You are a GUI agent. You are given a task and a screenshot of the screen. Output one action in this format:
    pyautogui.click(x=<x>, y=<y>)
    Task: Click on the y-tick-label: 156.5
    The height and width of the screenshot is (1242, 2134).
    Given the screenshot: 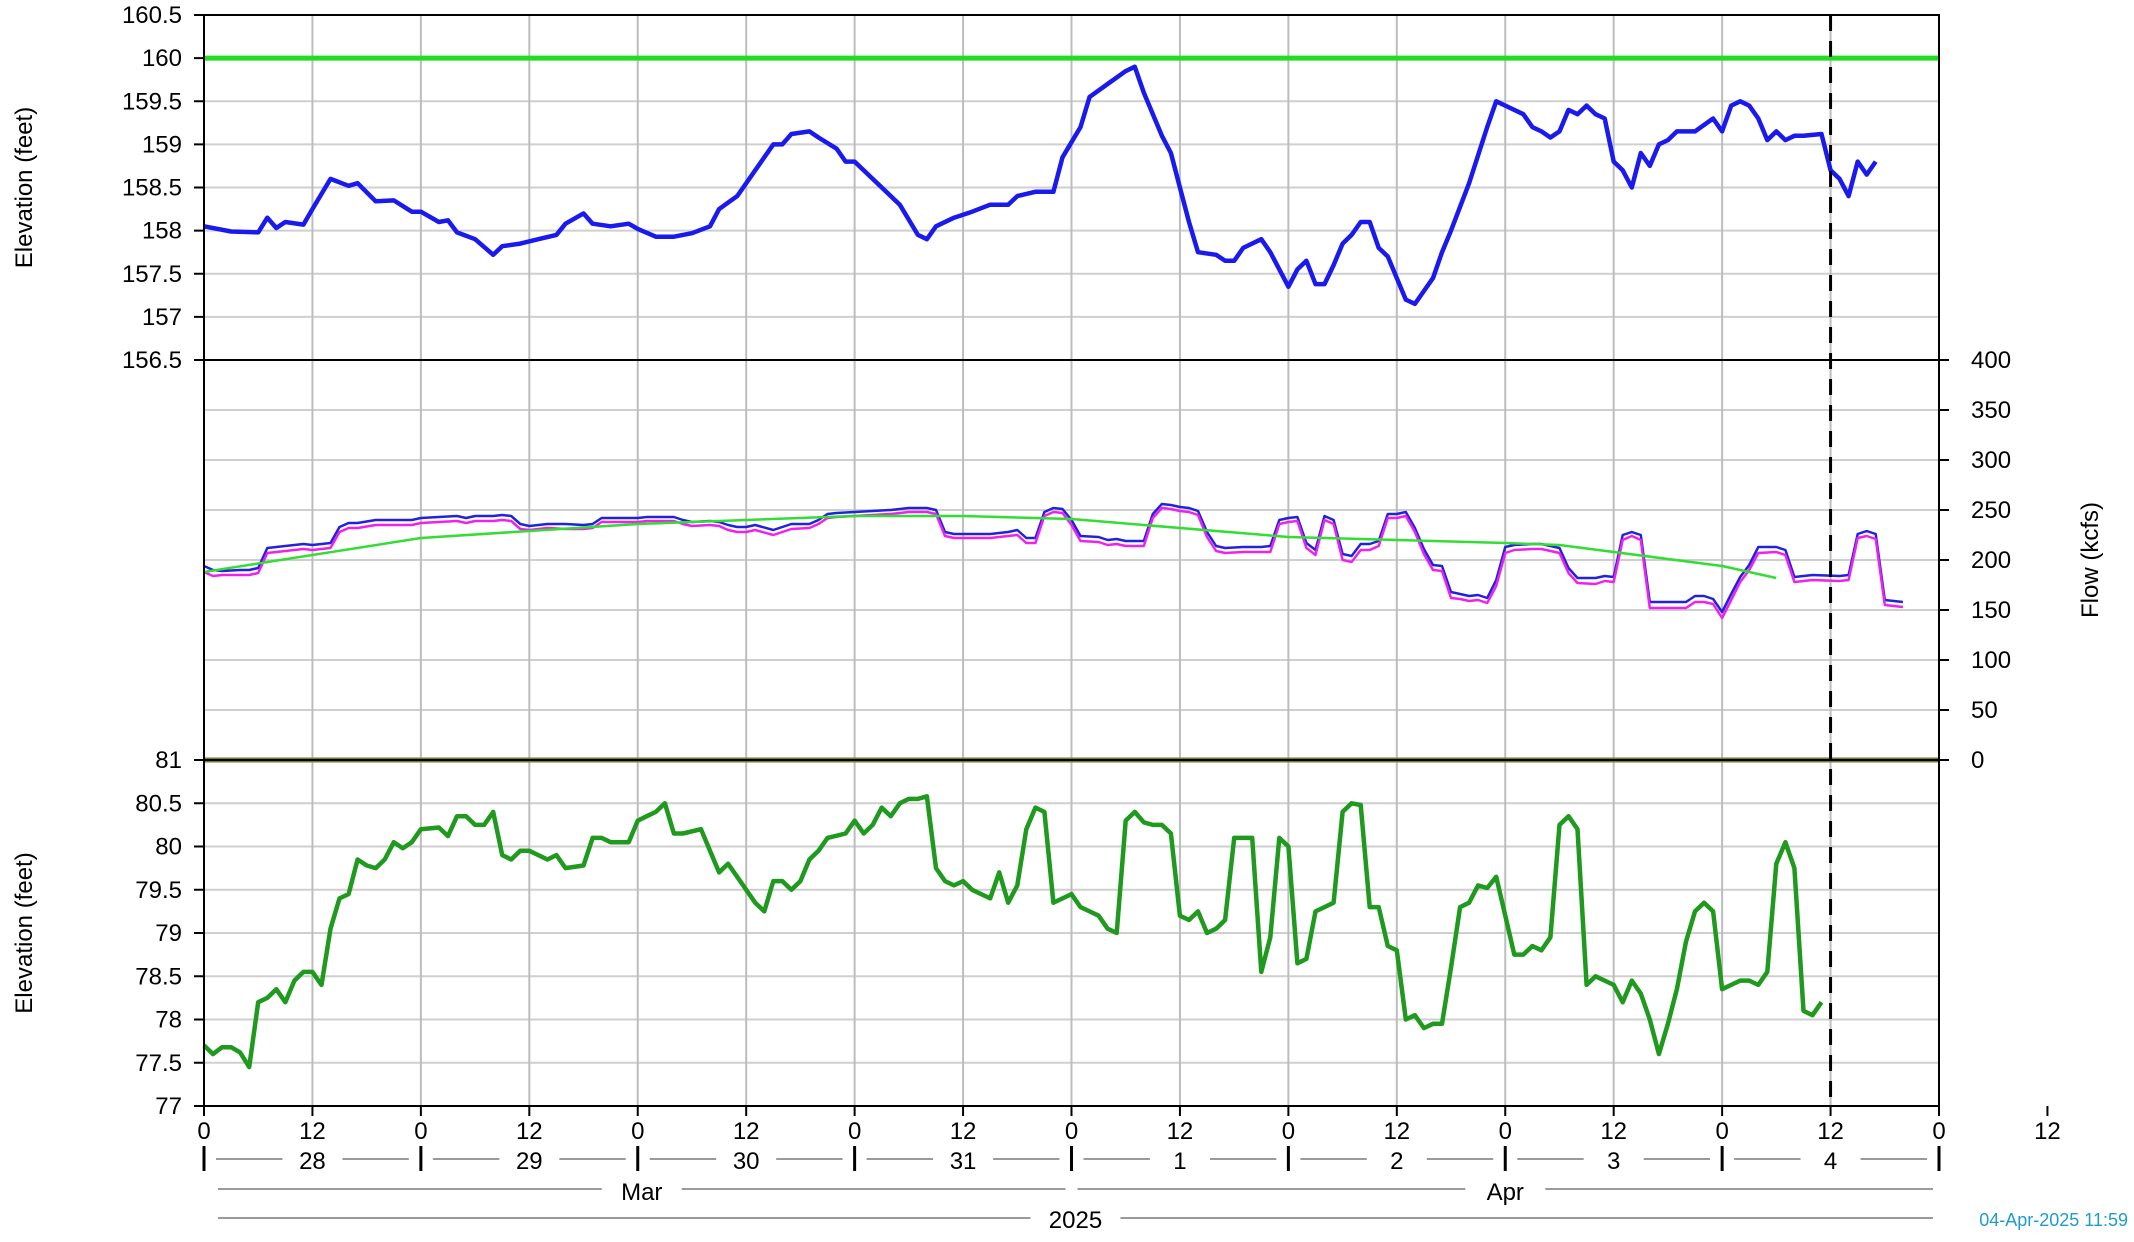 What is the action you would take?
    pyautogui.click(x=152, y=360)
    